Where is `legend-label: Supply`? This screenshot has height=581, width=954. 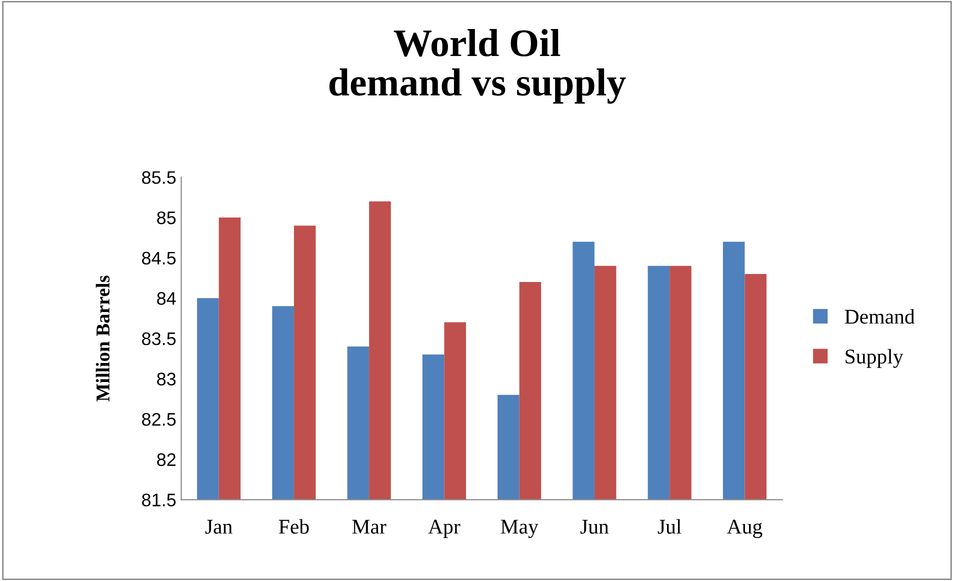
legend-label: Supply is located at coordinates (875, 358).